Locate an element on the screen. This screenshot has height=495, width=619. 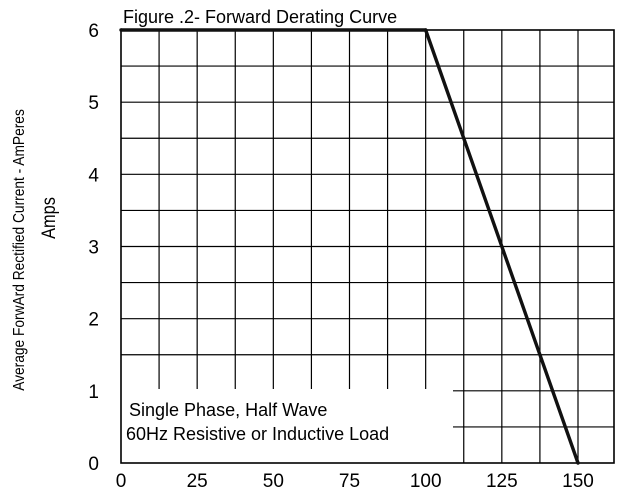
chart-title: Figure .2- Forward Derating Curve is located at coordinates (260, 17).